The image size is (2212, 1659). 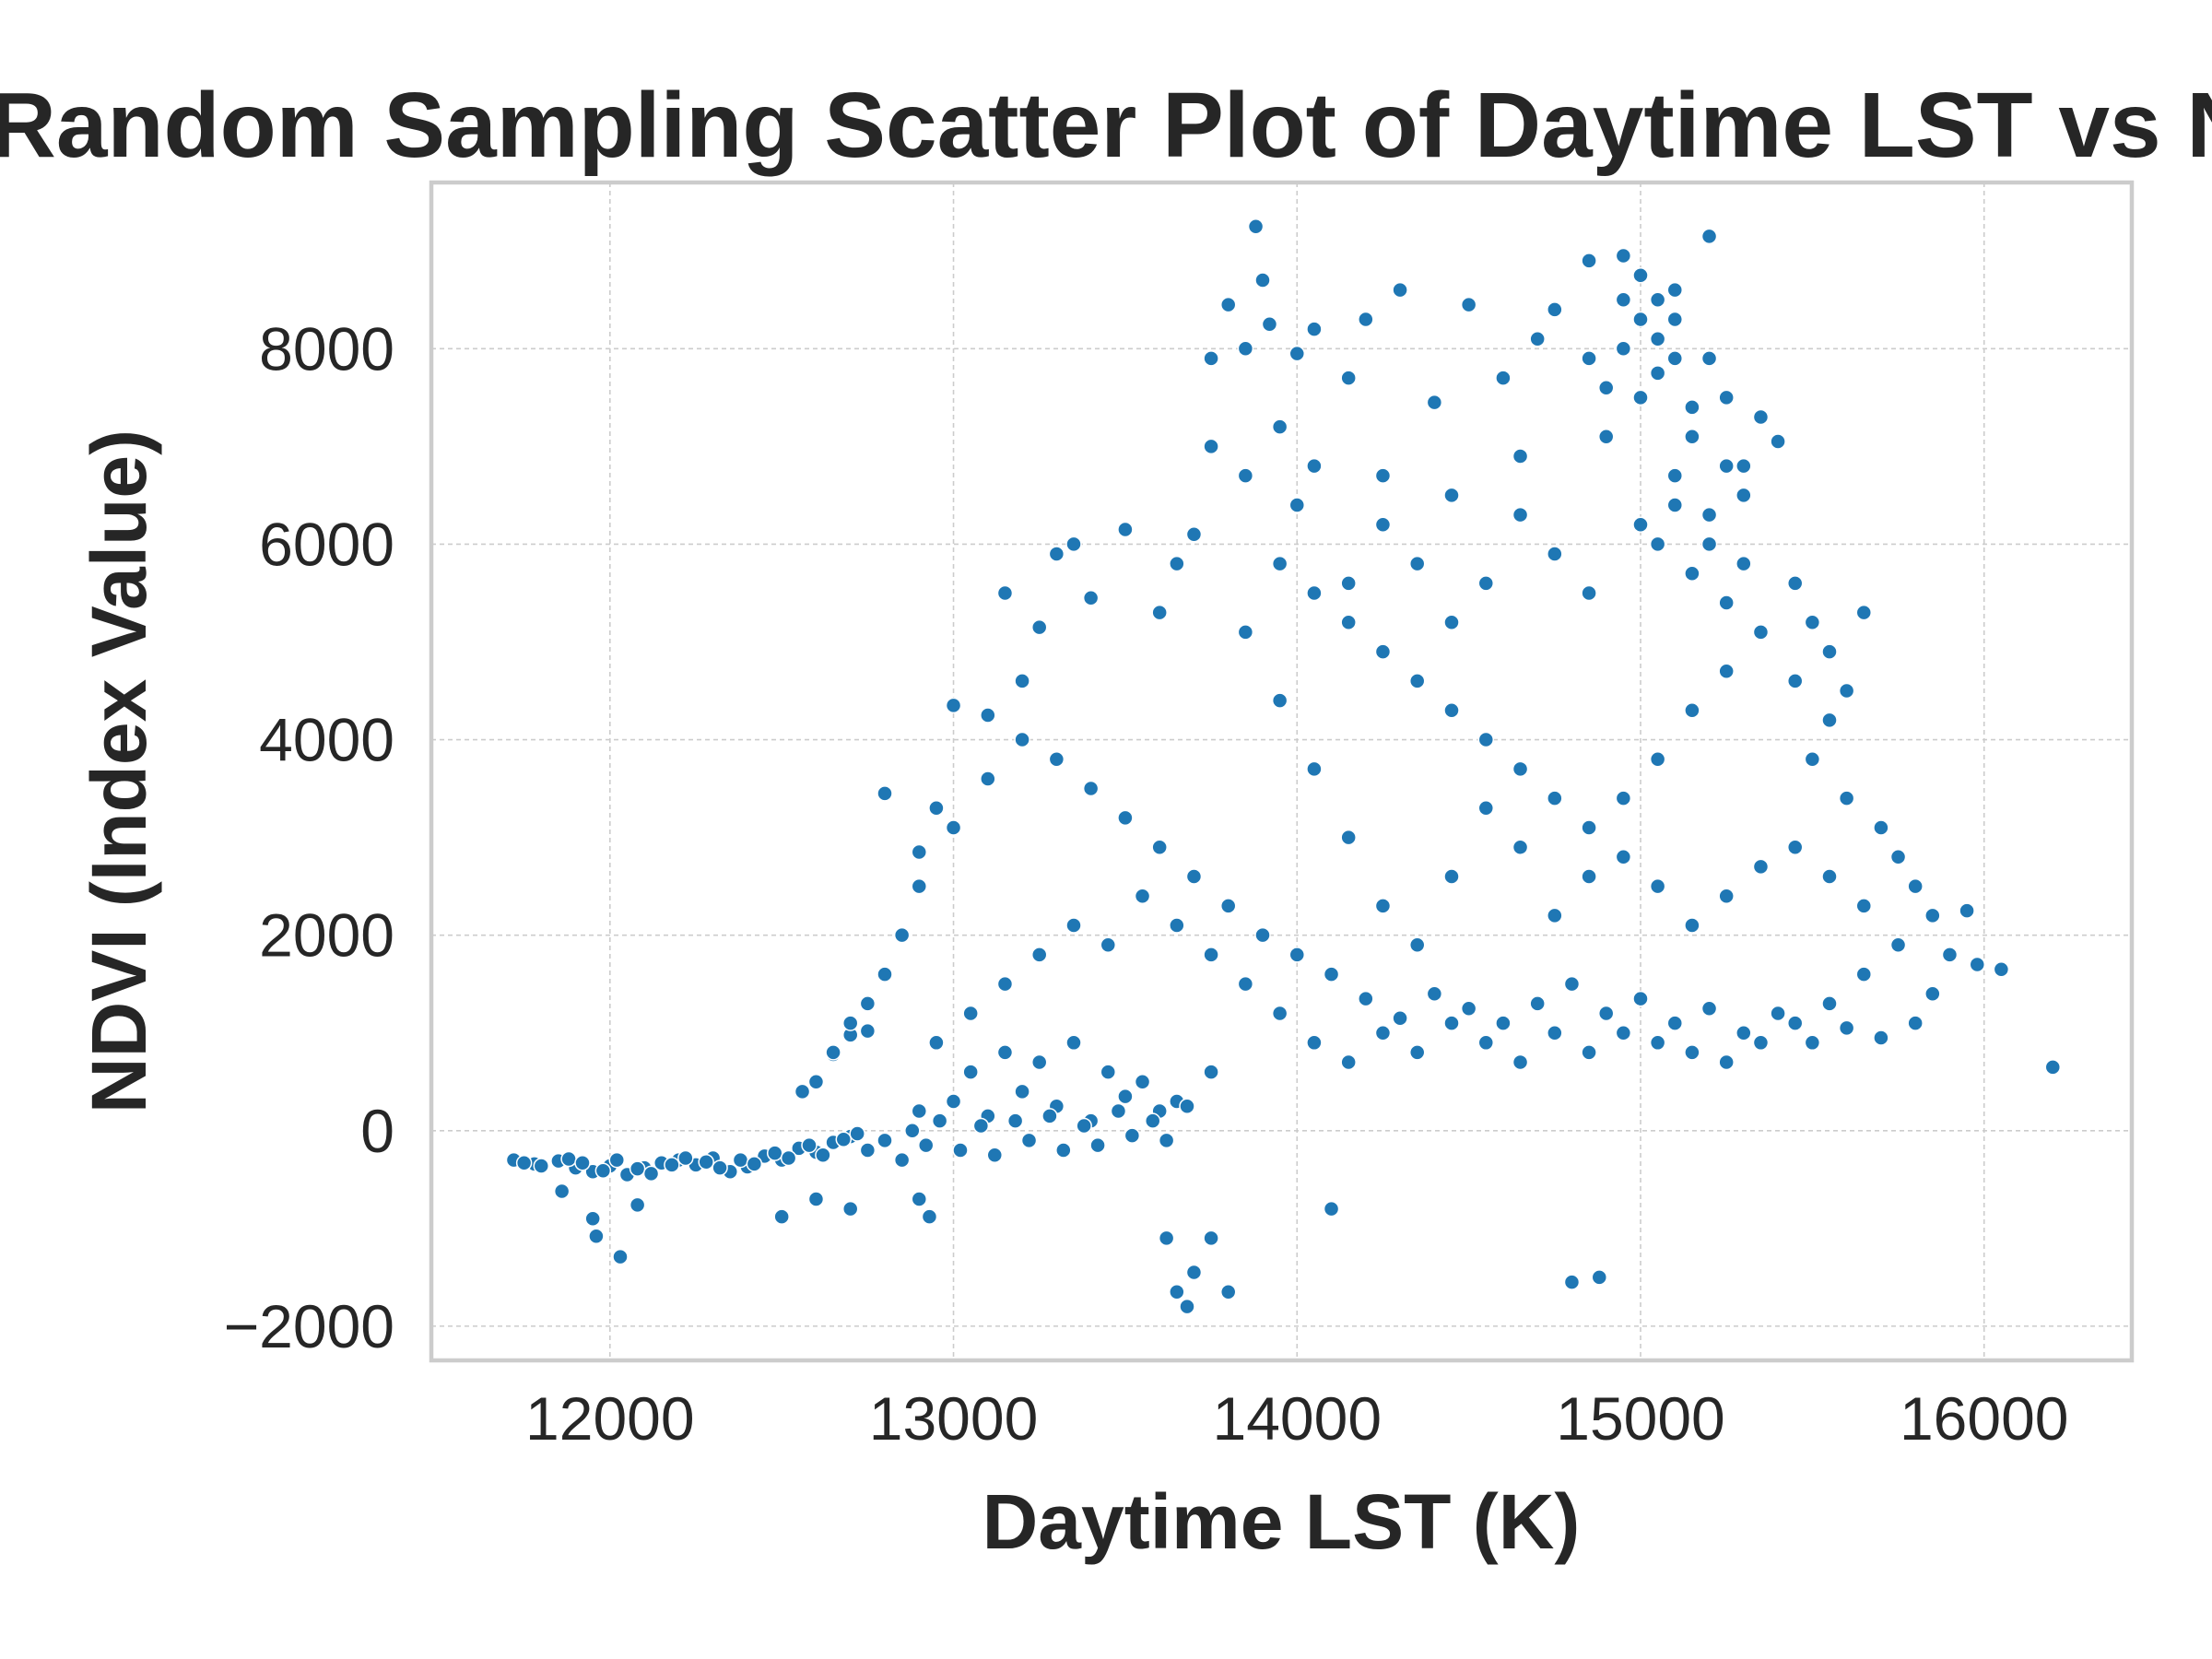 I want to click on x-tick-label: 16000, so click(x=1984, y=1418).